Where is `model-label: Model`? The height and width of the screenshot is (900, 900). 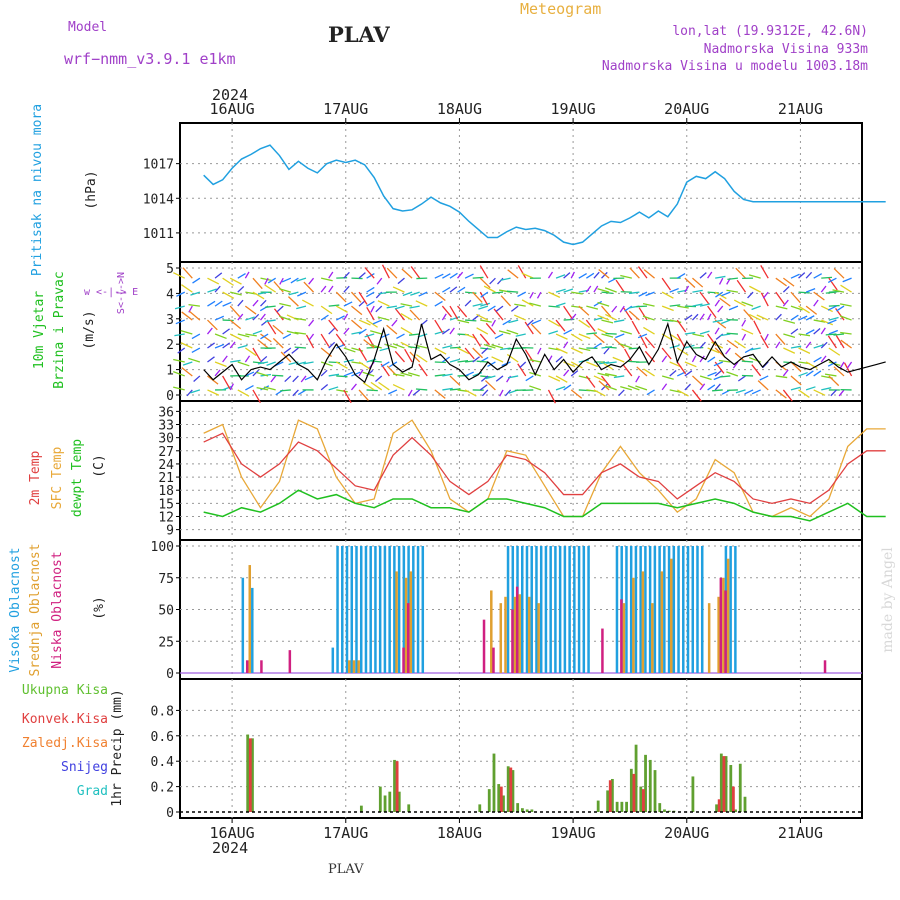
model-label: Model is located at coordinates (88, 27).